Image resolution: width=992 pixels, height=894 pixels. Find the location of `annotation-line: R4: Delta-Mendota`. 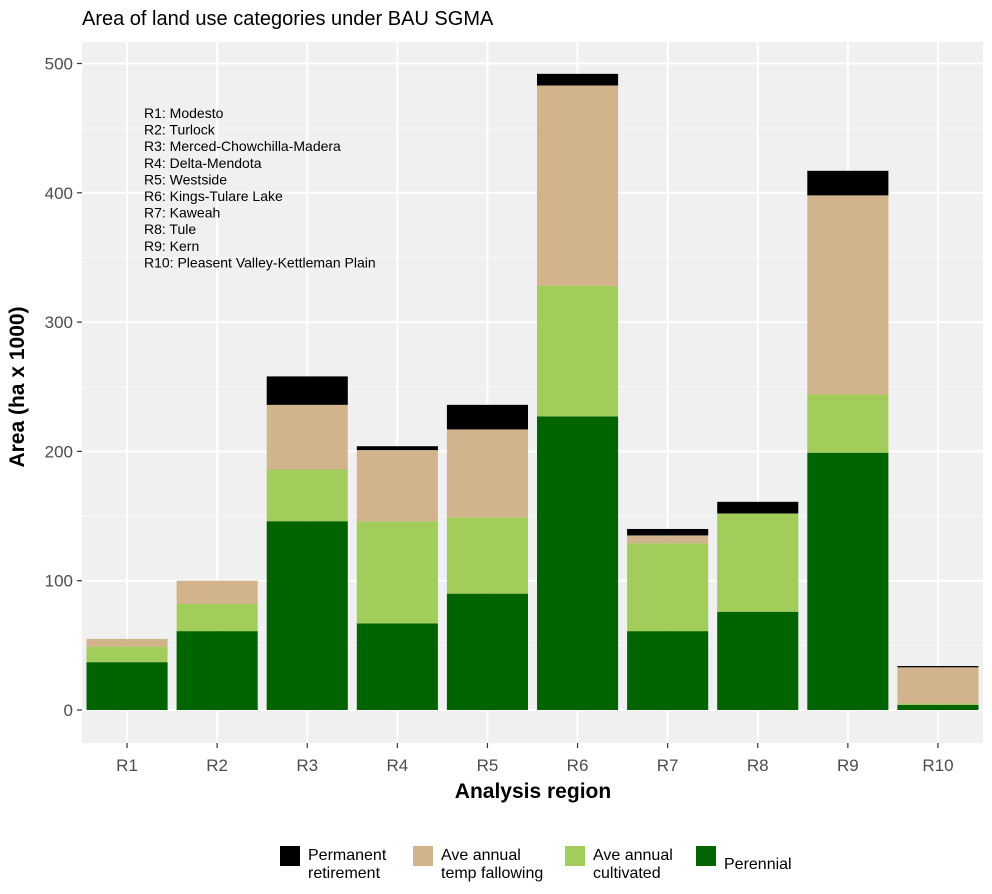

annotation-line: R4: Delta-Mendota is located at coordinates (203, 163).